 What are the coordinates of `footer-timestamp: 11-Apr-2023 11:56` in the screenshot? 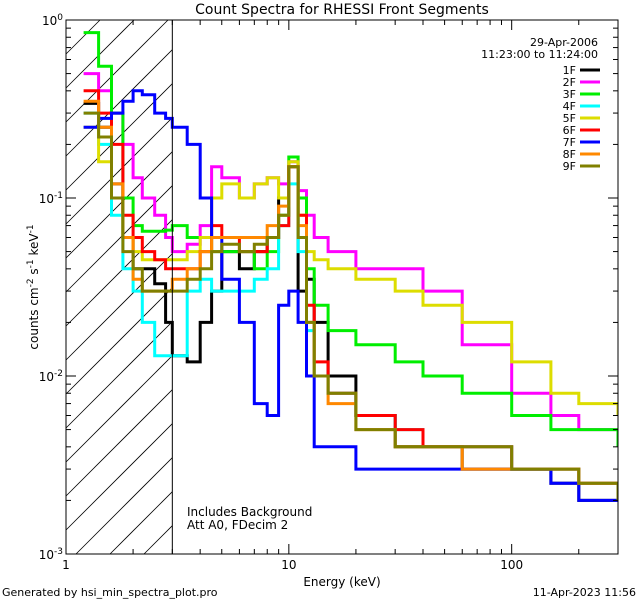 It's located at (584, 592).